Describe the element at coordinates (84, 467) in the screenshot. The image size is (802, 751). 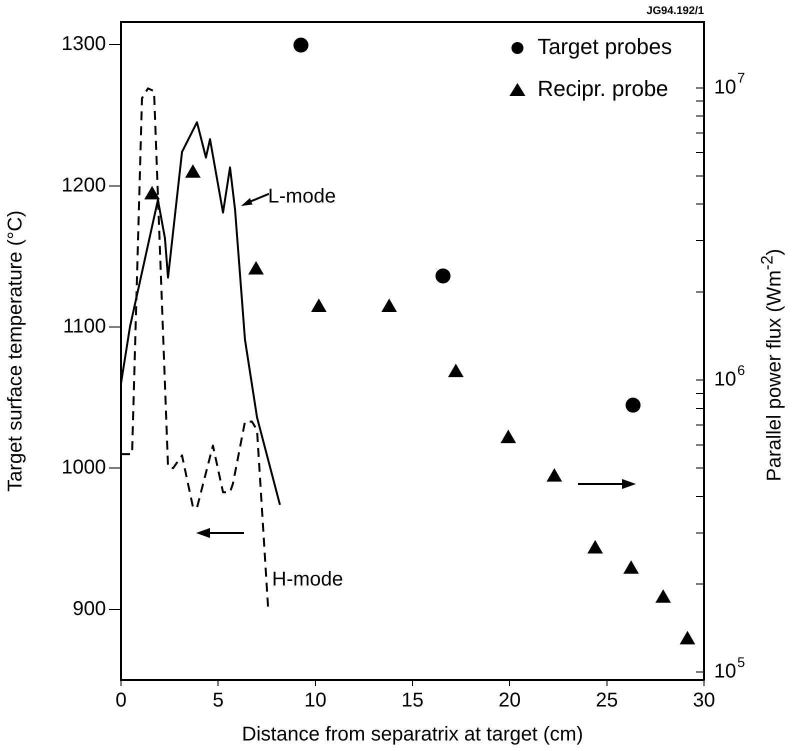
I see `y-tick-label: 1000` at that location.